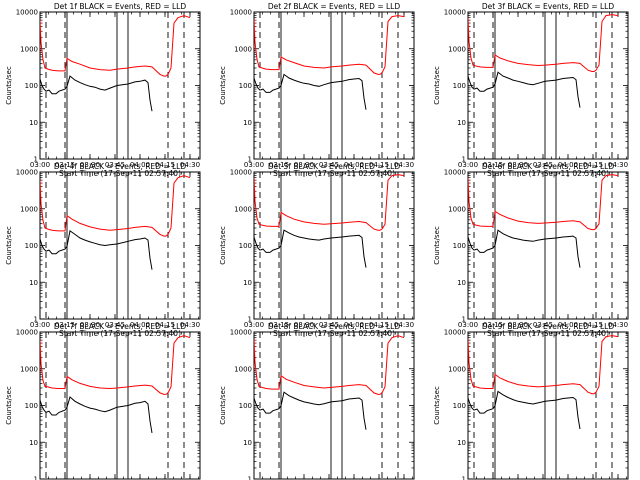 This screenshot has width=640, height=480. I want to click on panel-title: Det 9f BLACK = Events, RED = LLD, so click(548, 326).